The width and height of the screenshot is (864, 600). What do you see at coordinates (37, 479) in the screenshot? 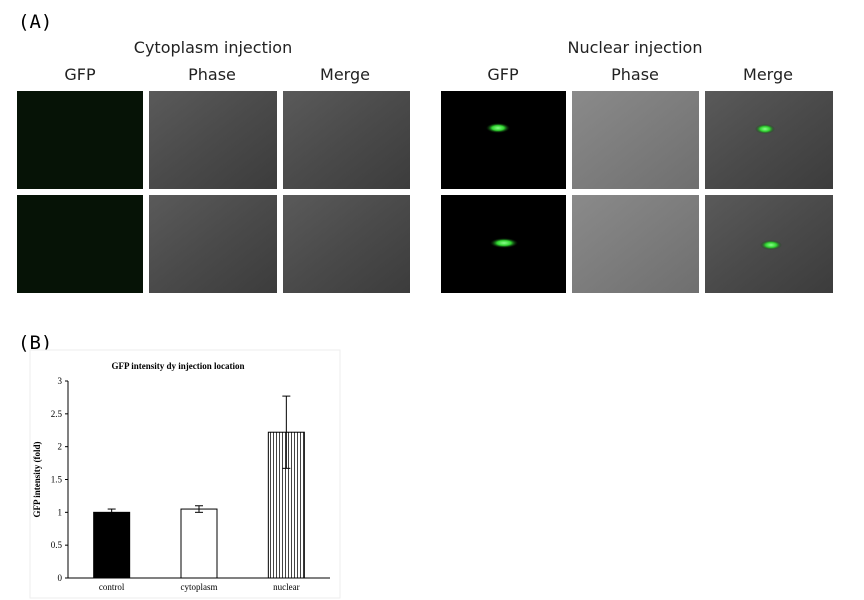
I see `y-axis-label: GFP intensity (fold)` at bounding box center [37, 479].